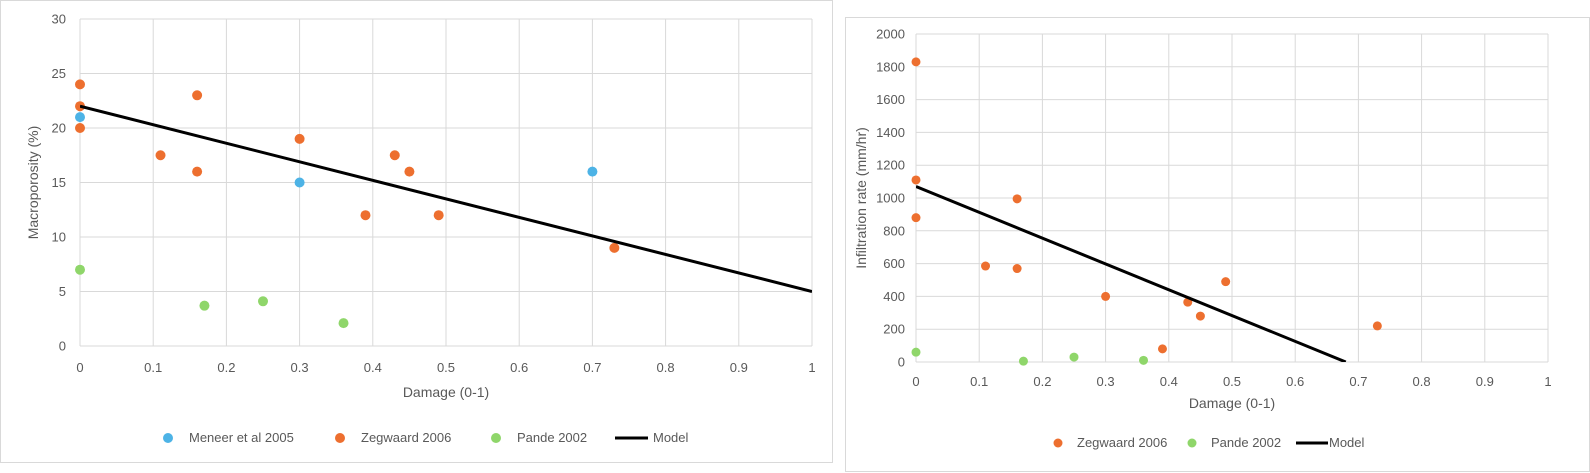 Image resolution: width=1590 pixels, height=473 pixels. I want to click on y-tick-label: 15, so click(59, 182).